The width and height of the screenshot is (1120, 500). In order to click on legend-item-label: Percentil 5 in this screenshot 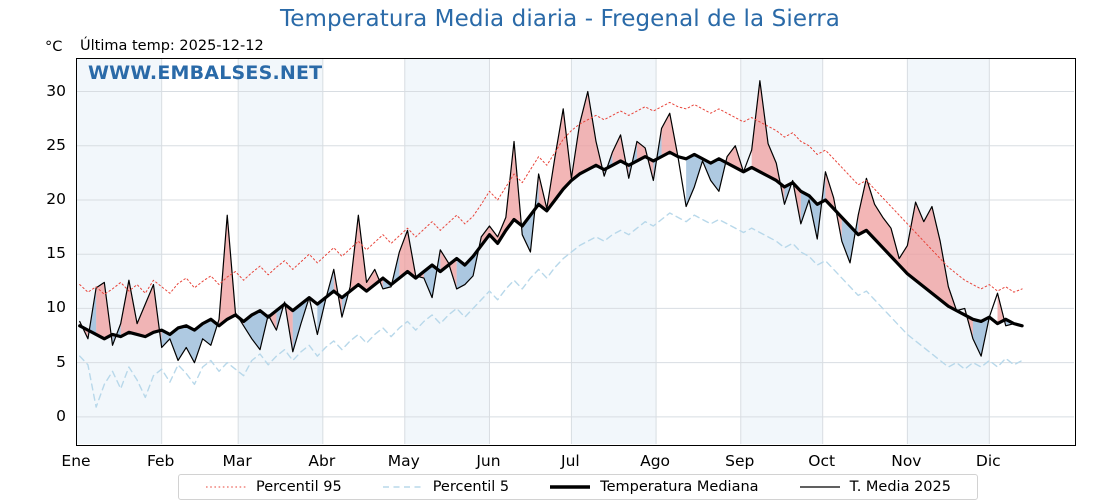, I will do `click(471, 487)`.